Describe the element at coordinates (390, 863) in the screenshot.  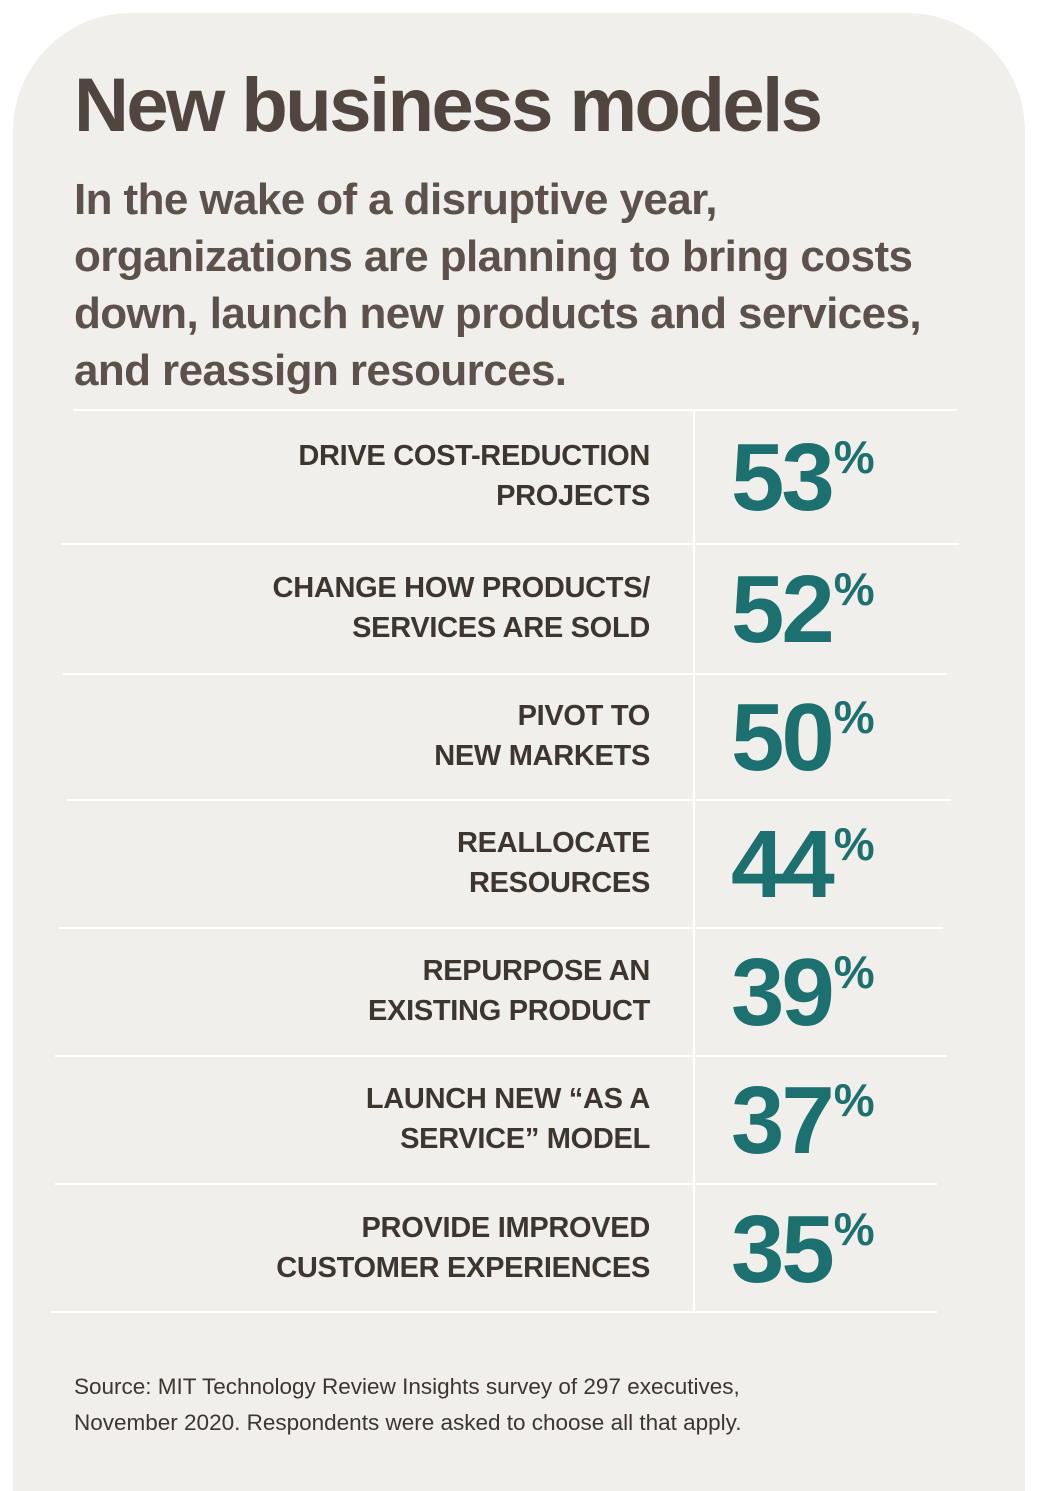
I see `stat-label: REALLOCATE RESOURCES` at that location.